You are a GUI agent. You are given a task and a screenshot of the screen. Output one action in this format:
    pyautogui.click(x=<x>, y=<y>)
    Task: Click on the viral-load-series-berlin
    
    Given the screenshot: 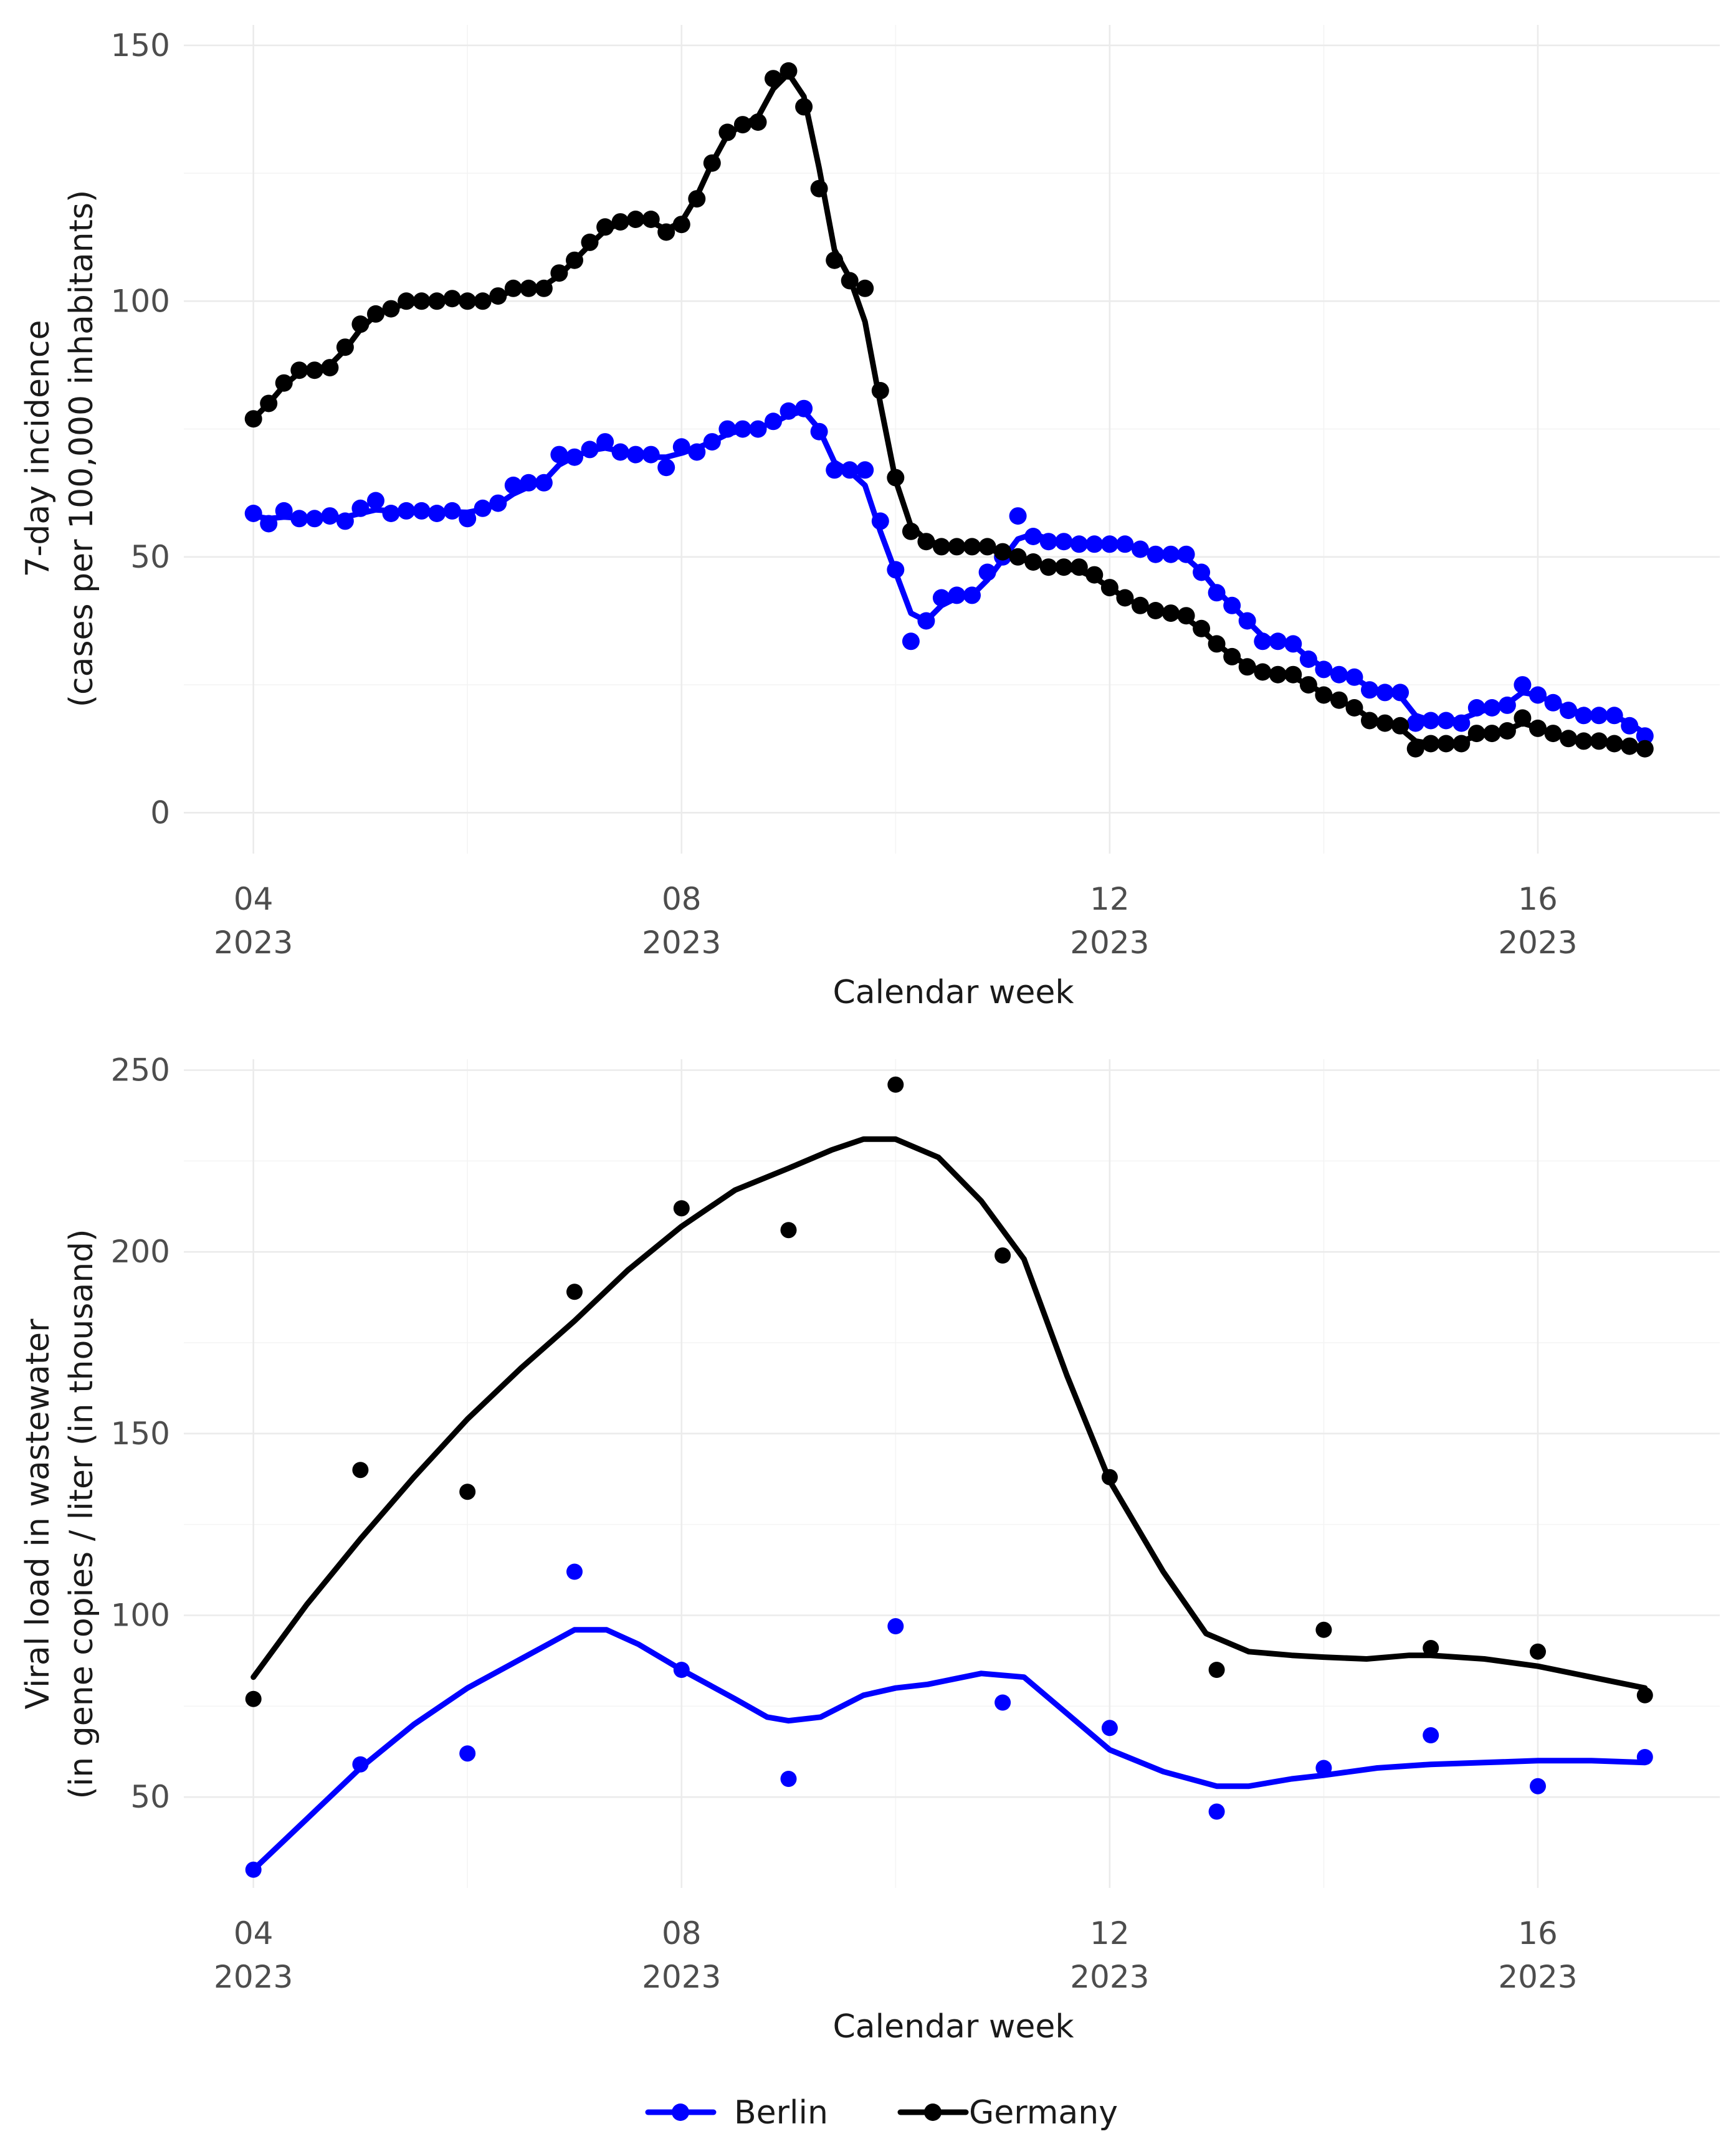 What is the action you would take?
    pyautogui.click(x=949, y=1721)
    